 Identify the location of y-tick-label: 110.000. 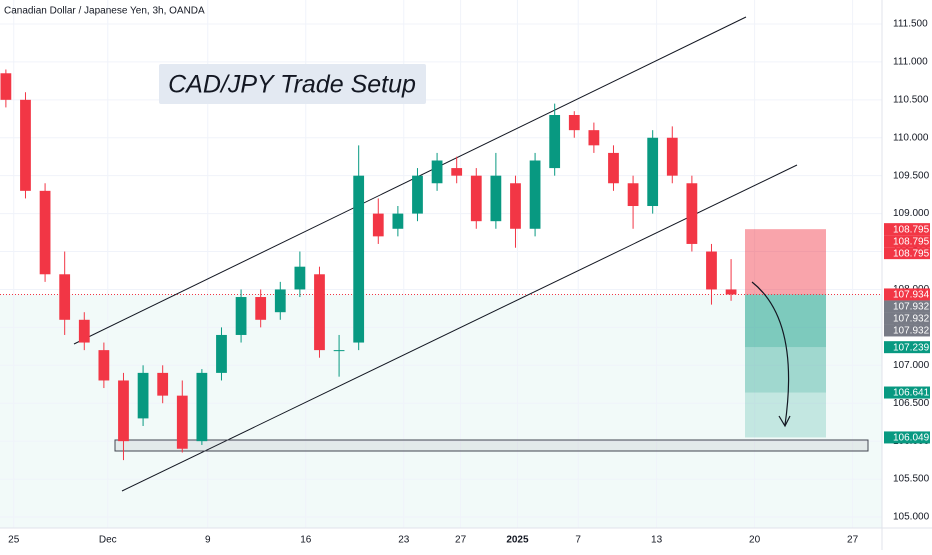
(911, 137).